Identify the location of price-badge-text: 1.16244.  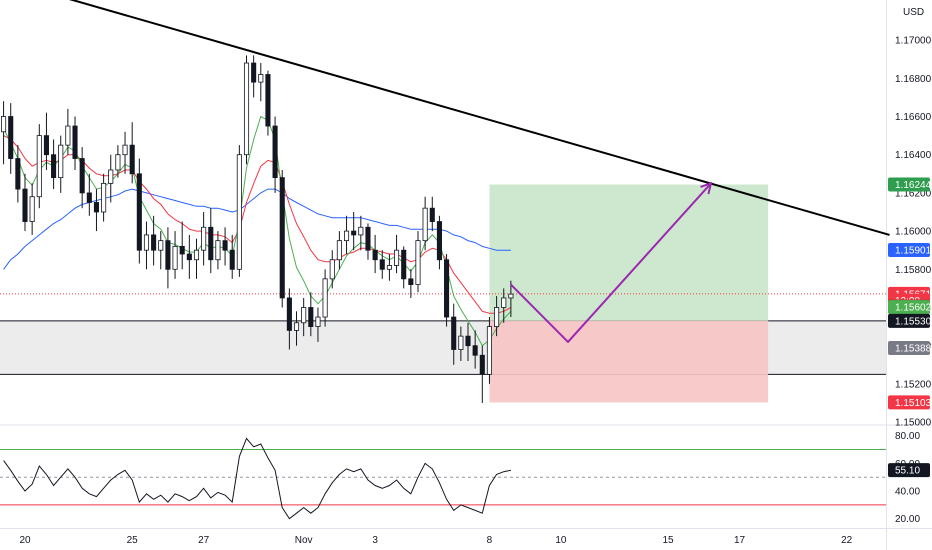
(913, 185).